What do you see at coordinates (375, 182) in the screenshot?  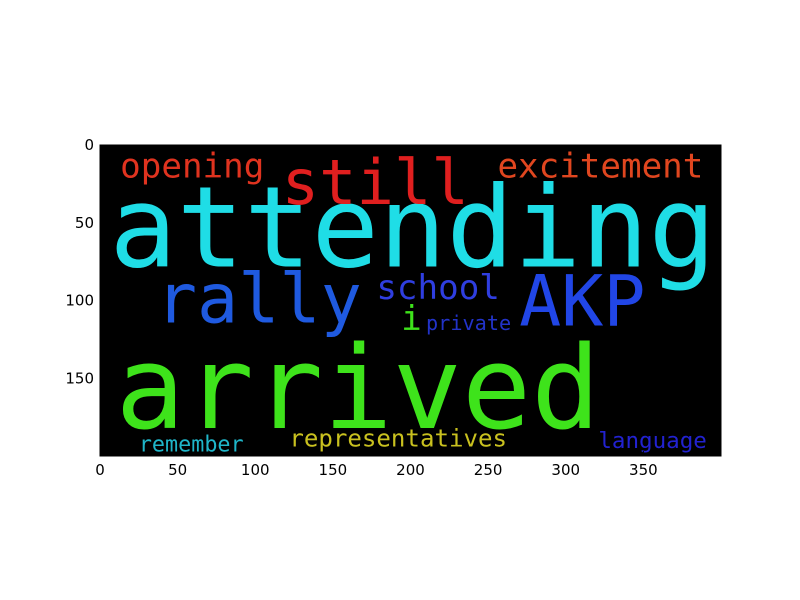 I see `word-still: still` at bounding box center [375, 182].